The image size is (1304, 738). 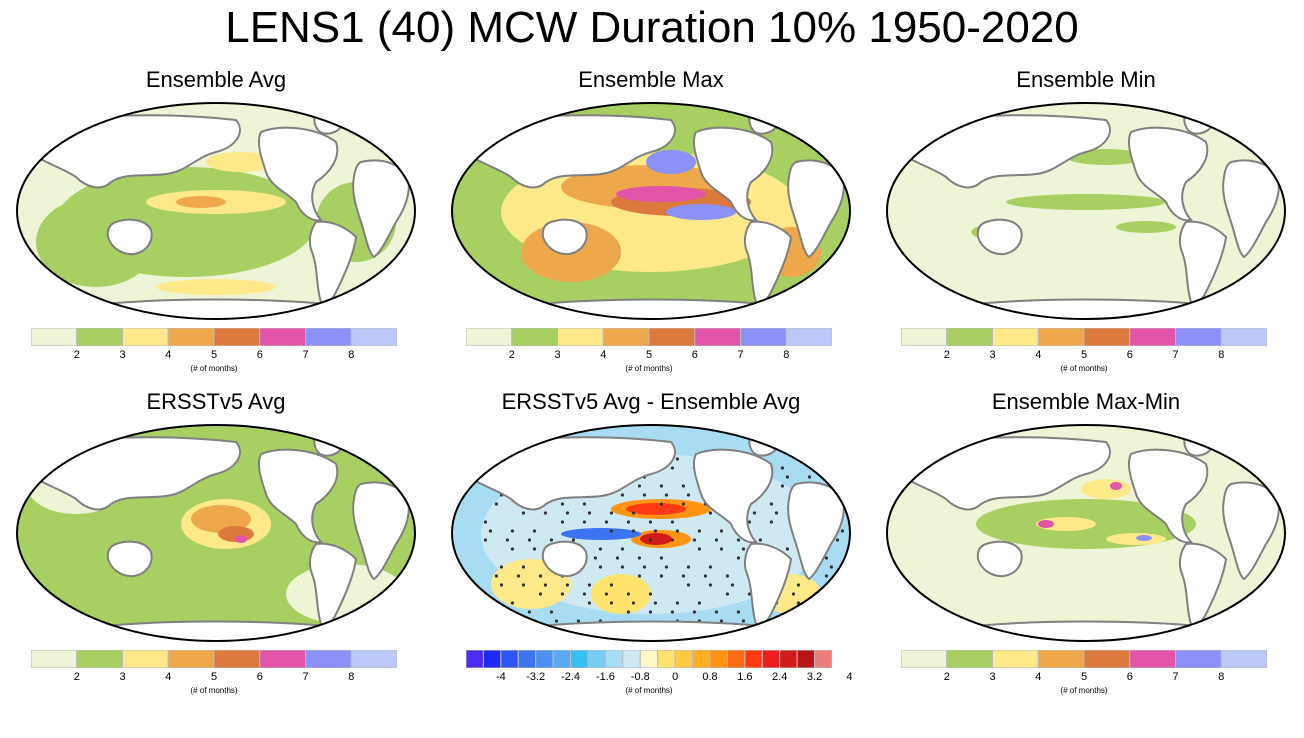 I want to click on map-ensemble-max, so click(x=651, y=211).